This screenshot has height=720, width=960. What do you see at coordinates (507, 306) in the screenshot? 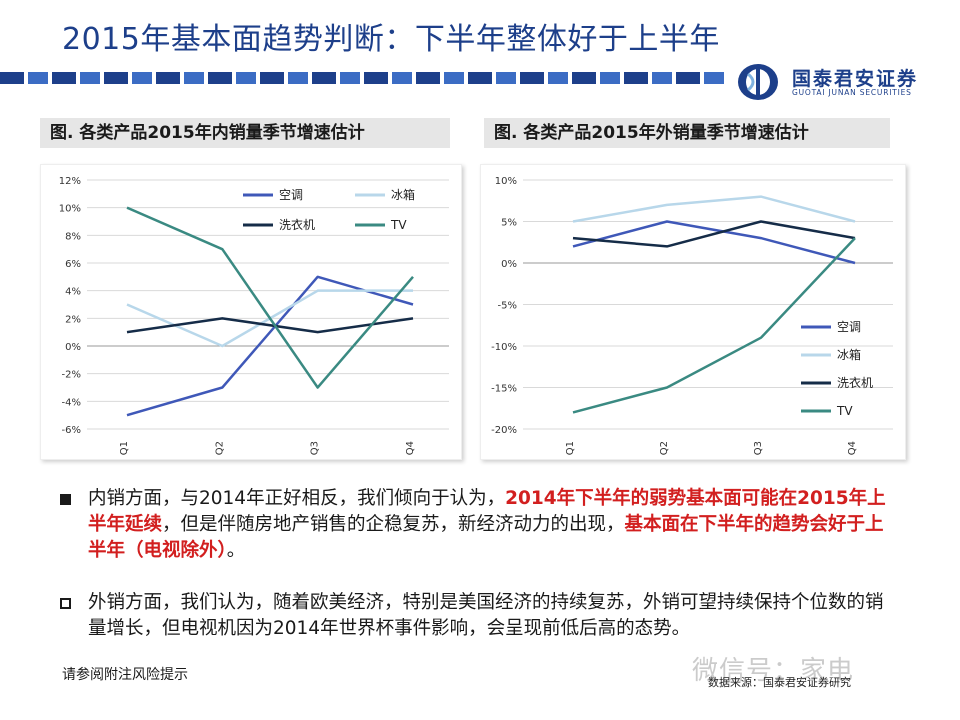
I see `y-tick-label: -5%` at bounding box center [507, 306].